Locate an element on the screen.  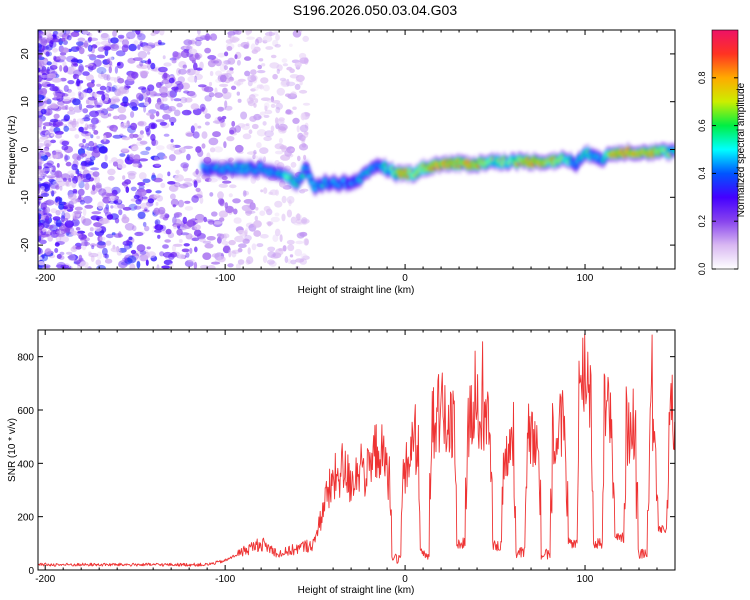
y-tick-label: 400 is located at coordinates (25, 464).